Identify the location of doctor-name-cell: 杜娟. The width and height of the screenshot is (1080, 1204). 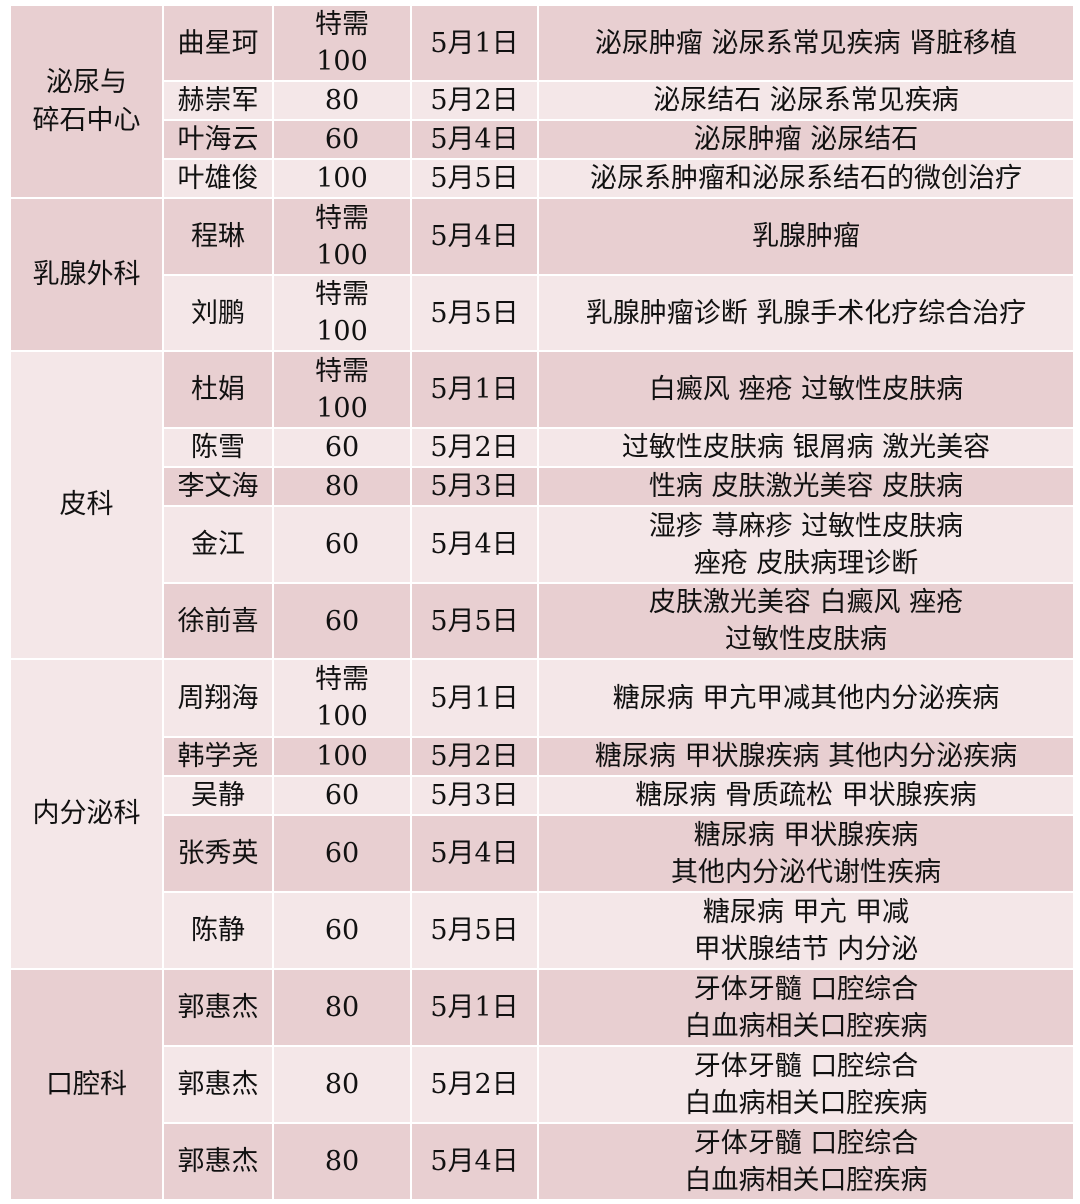
(218, 389).